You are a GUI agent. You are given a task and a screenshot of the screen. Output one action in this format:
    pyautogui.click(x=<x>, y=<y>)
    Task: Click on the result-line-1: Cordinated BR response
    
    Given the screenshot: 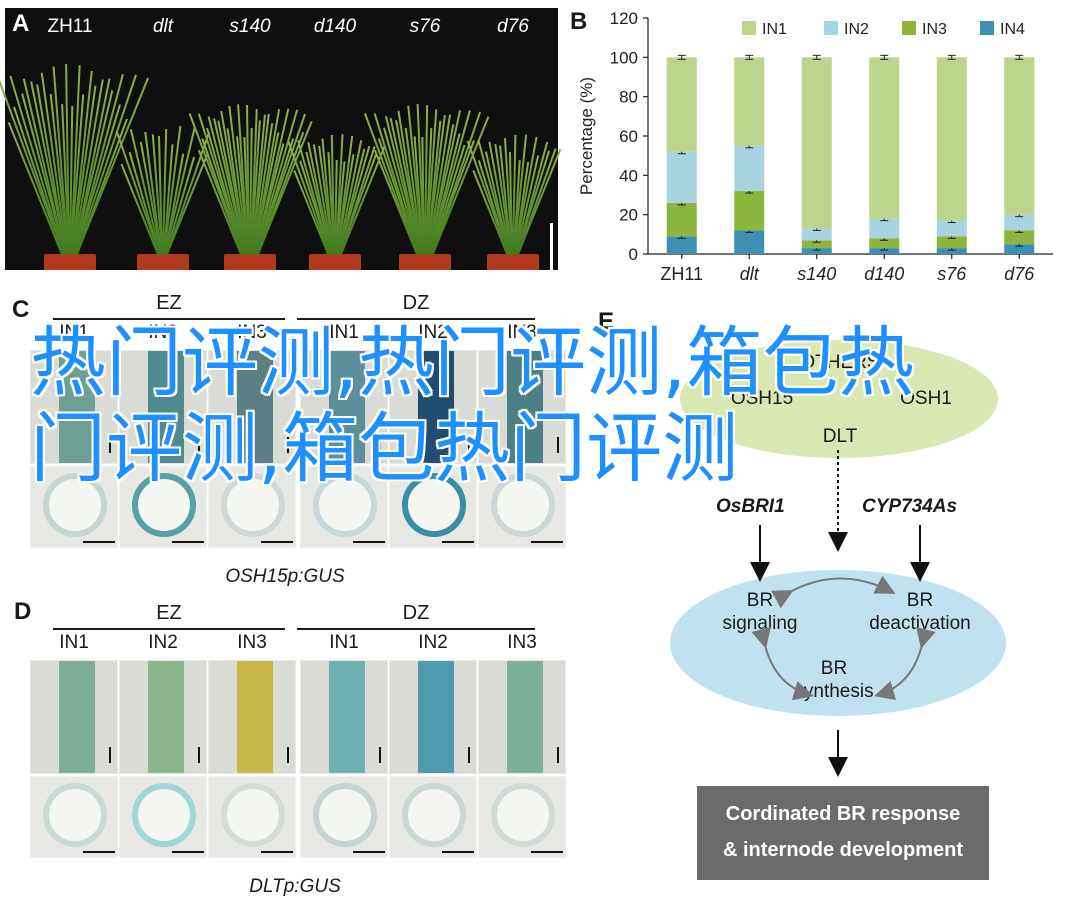 What is the action you would take?
    pyautogui.click(x=843, y=814)
    